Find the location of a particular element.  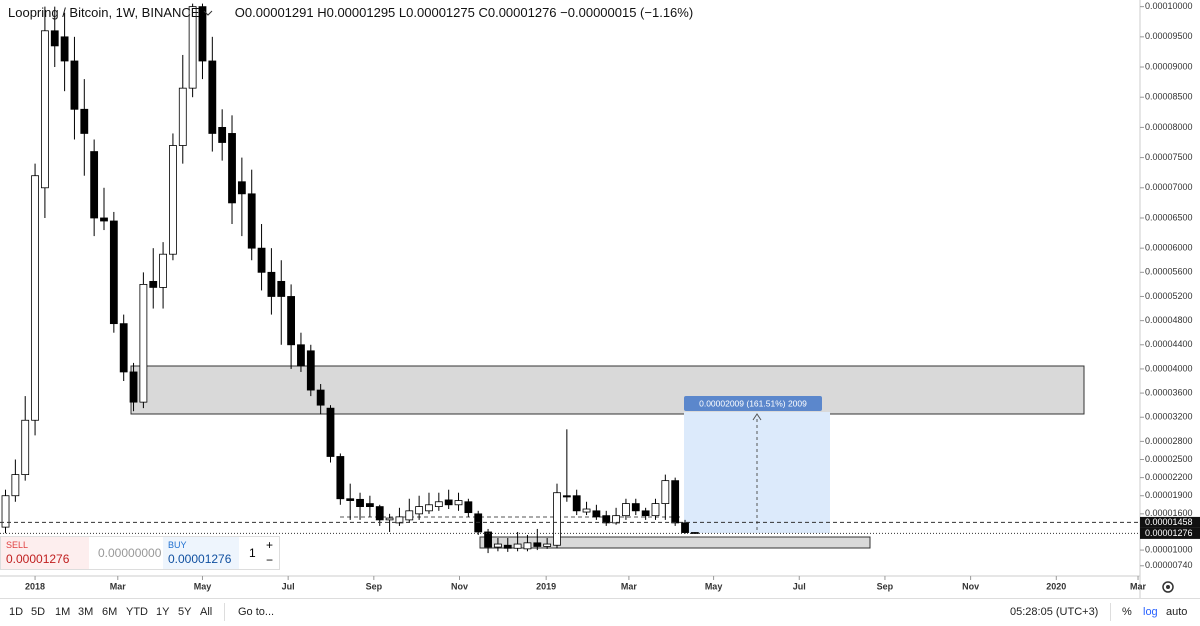

price-label-box is located at coordinates (1170, 533).